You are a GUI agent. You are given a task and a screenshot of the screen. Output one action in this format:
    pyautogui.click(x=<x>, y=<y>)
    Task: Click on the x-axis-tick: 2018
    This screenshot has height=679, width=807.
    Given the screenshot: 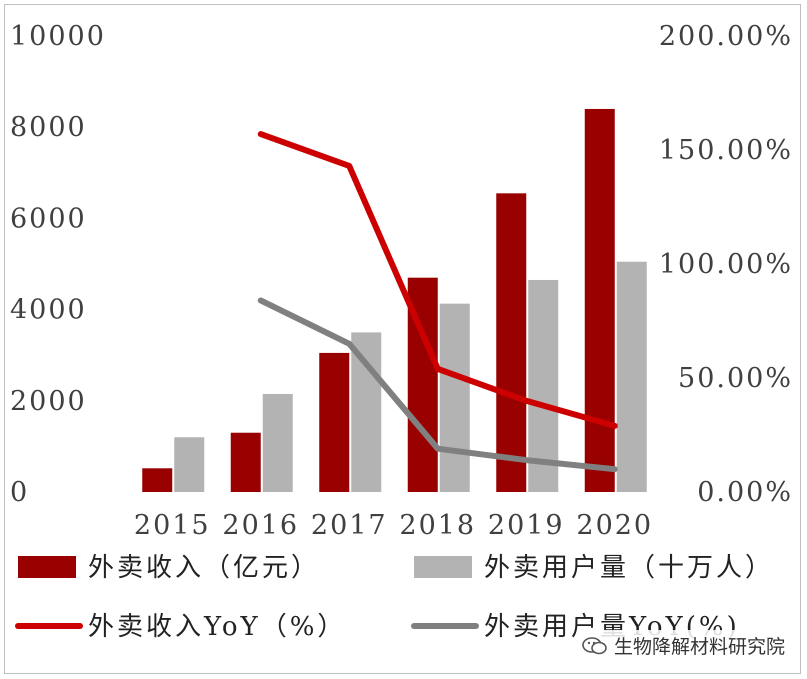 What is the action you would take?
    pyautogui.click(x=437, y=525)
    